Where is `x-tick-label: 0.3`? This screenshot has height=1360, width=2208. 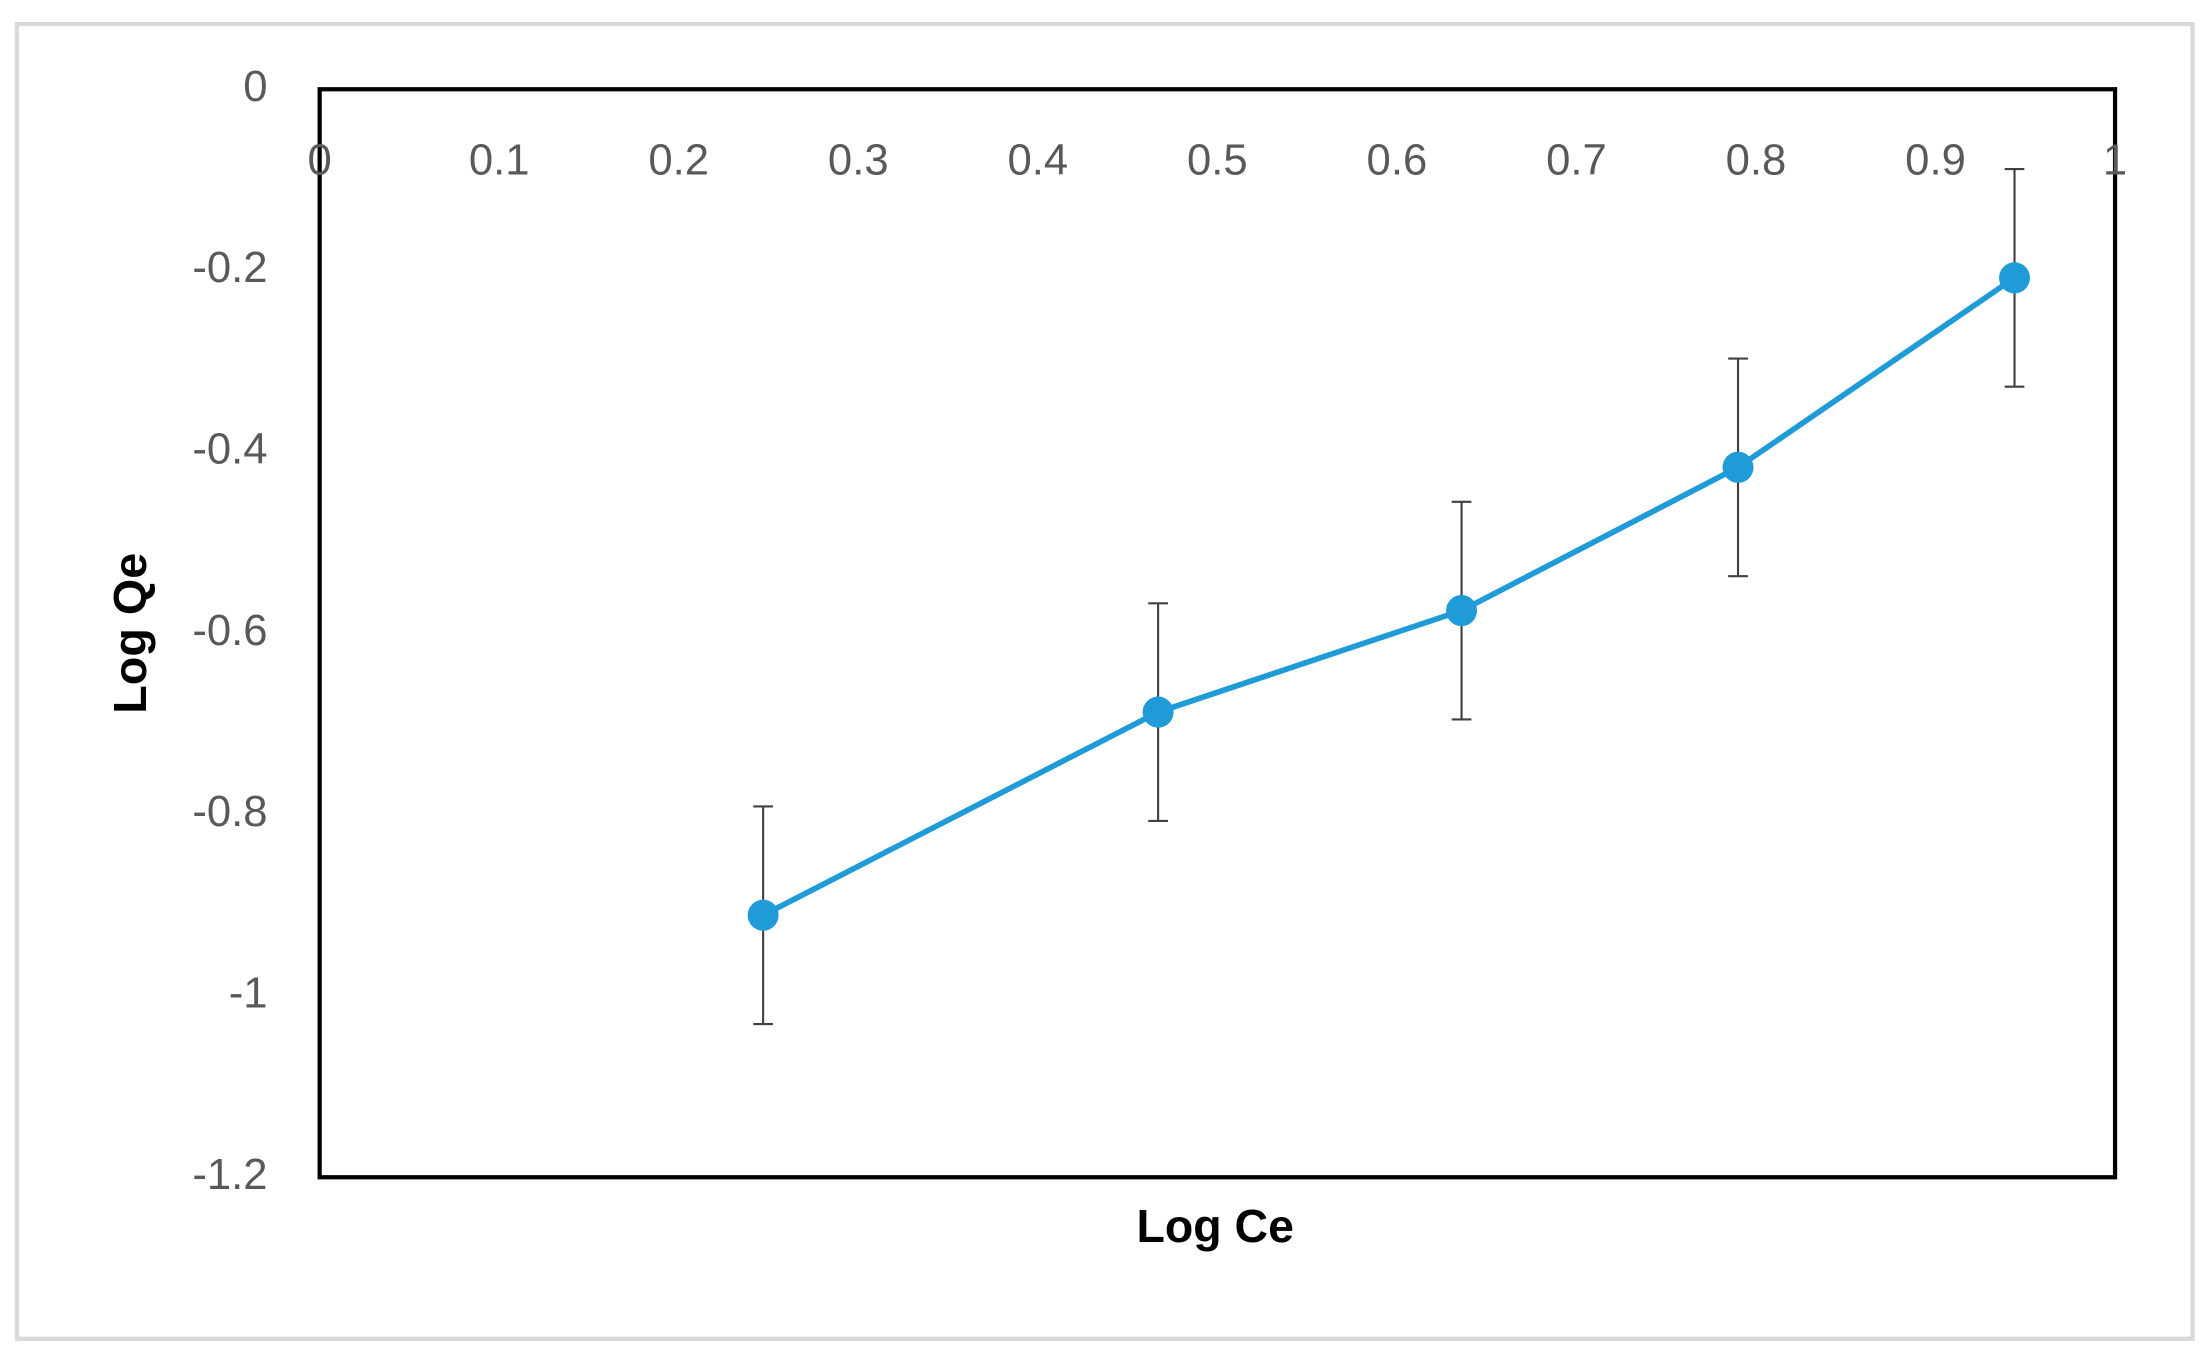 x-tick-label: 0.3 is located at coordinates (858, 159).